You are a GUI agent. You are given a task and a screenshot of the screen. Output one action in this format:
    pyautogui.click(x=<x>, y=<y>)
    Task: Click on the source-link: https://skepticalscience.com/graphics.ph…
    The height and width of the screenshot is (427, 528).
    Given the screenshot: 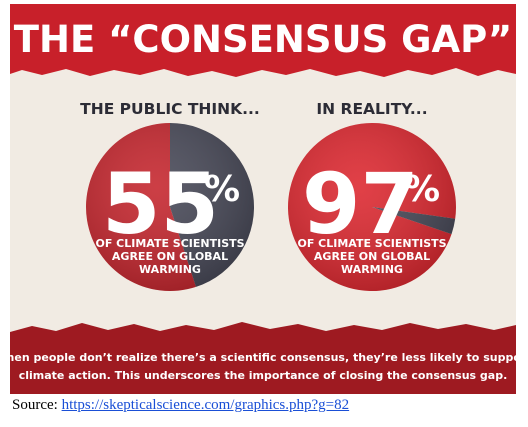 What is the action you would take?
    pyautogui.click(x=205, y=405)
    